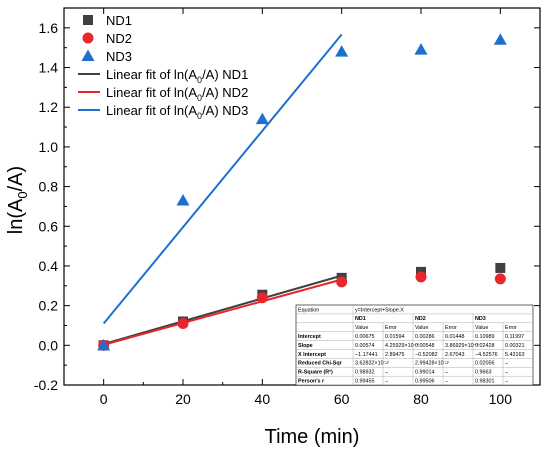 The width and height of the screenshot is (550, 452). Describe the element at coordinates (425, 346) in the screenshot. I see `stats-cell: 0.00548` at that location.